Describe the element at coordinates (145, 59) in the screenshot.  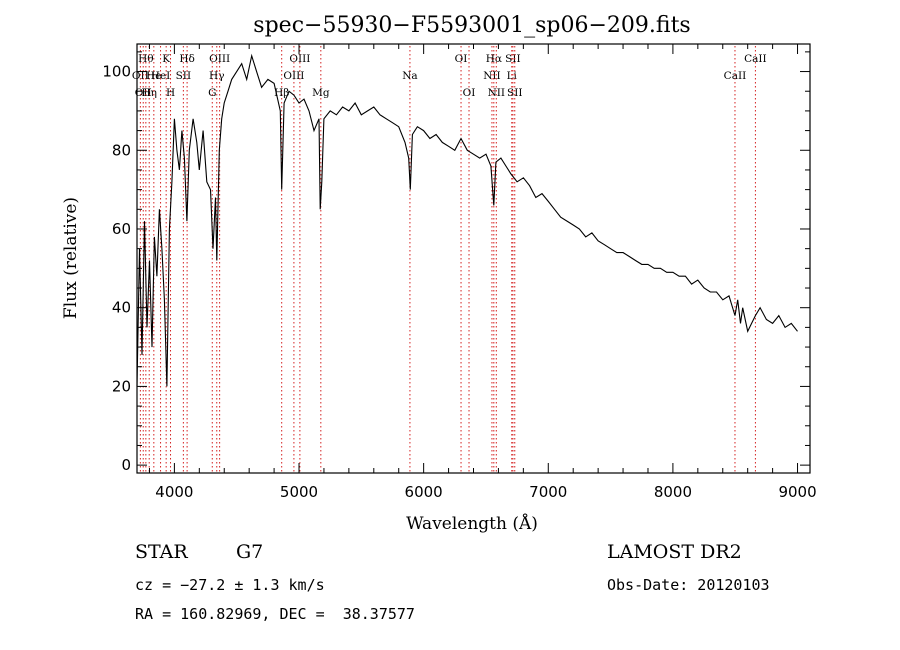
I see `line-marker-label: Hθ` at that location.